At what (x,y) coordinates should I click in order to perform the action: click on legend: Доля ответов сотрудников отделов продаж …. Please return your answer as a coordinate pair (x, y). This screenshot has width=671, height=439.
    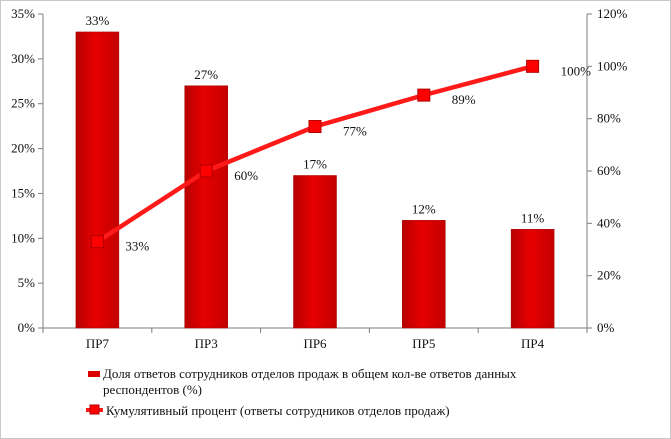
    Looking at the image, I should click on (301, 392).